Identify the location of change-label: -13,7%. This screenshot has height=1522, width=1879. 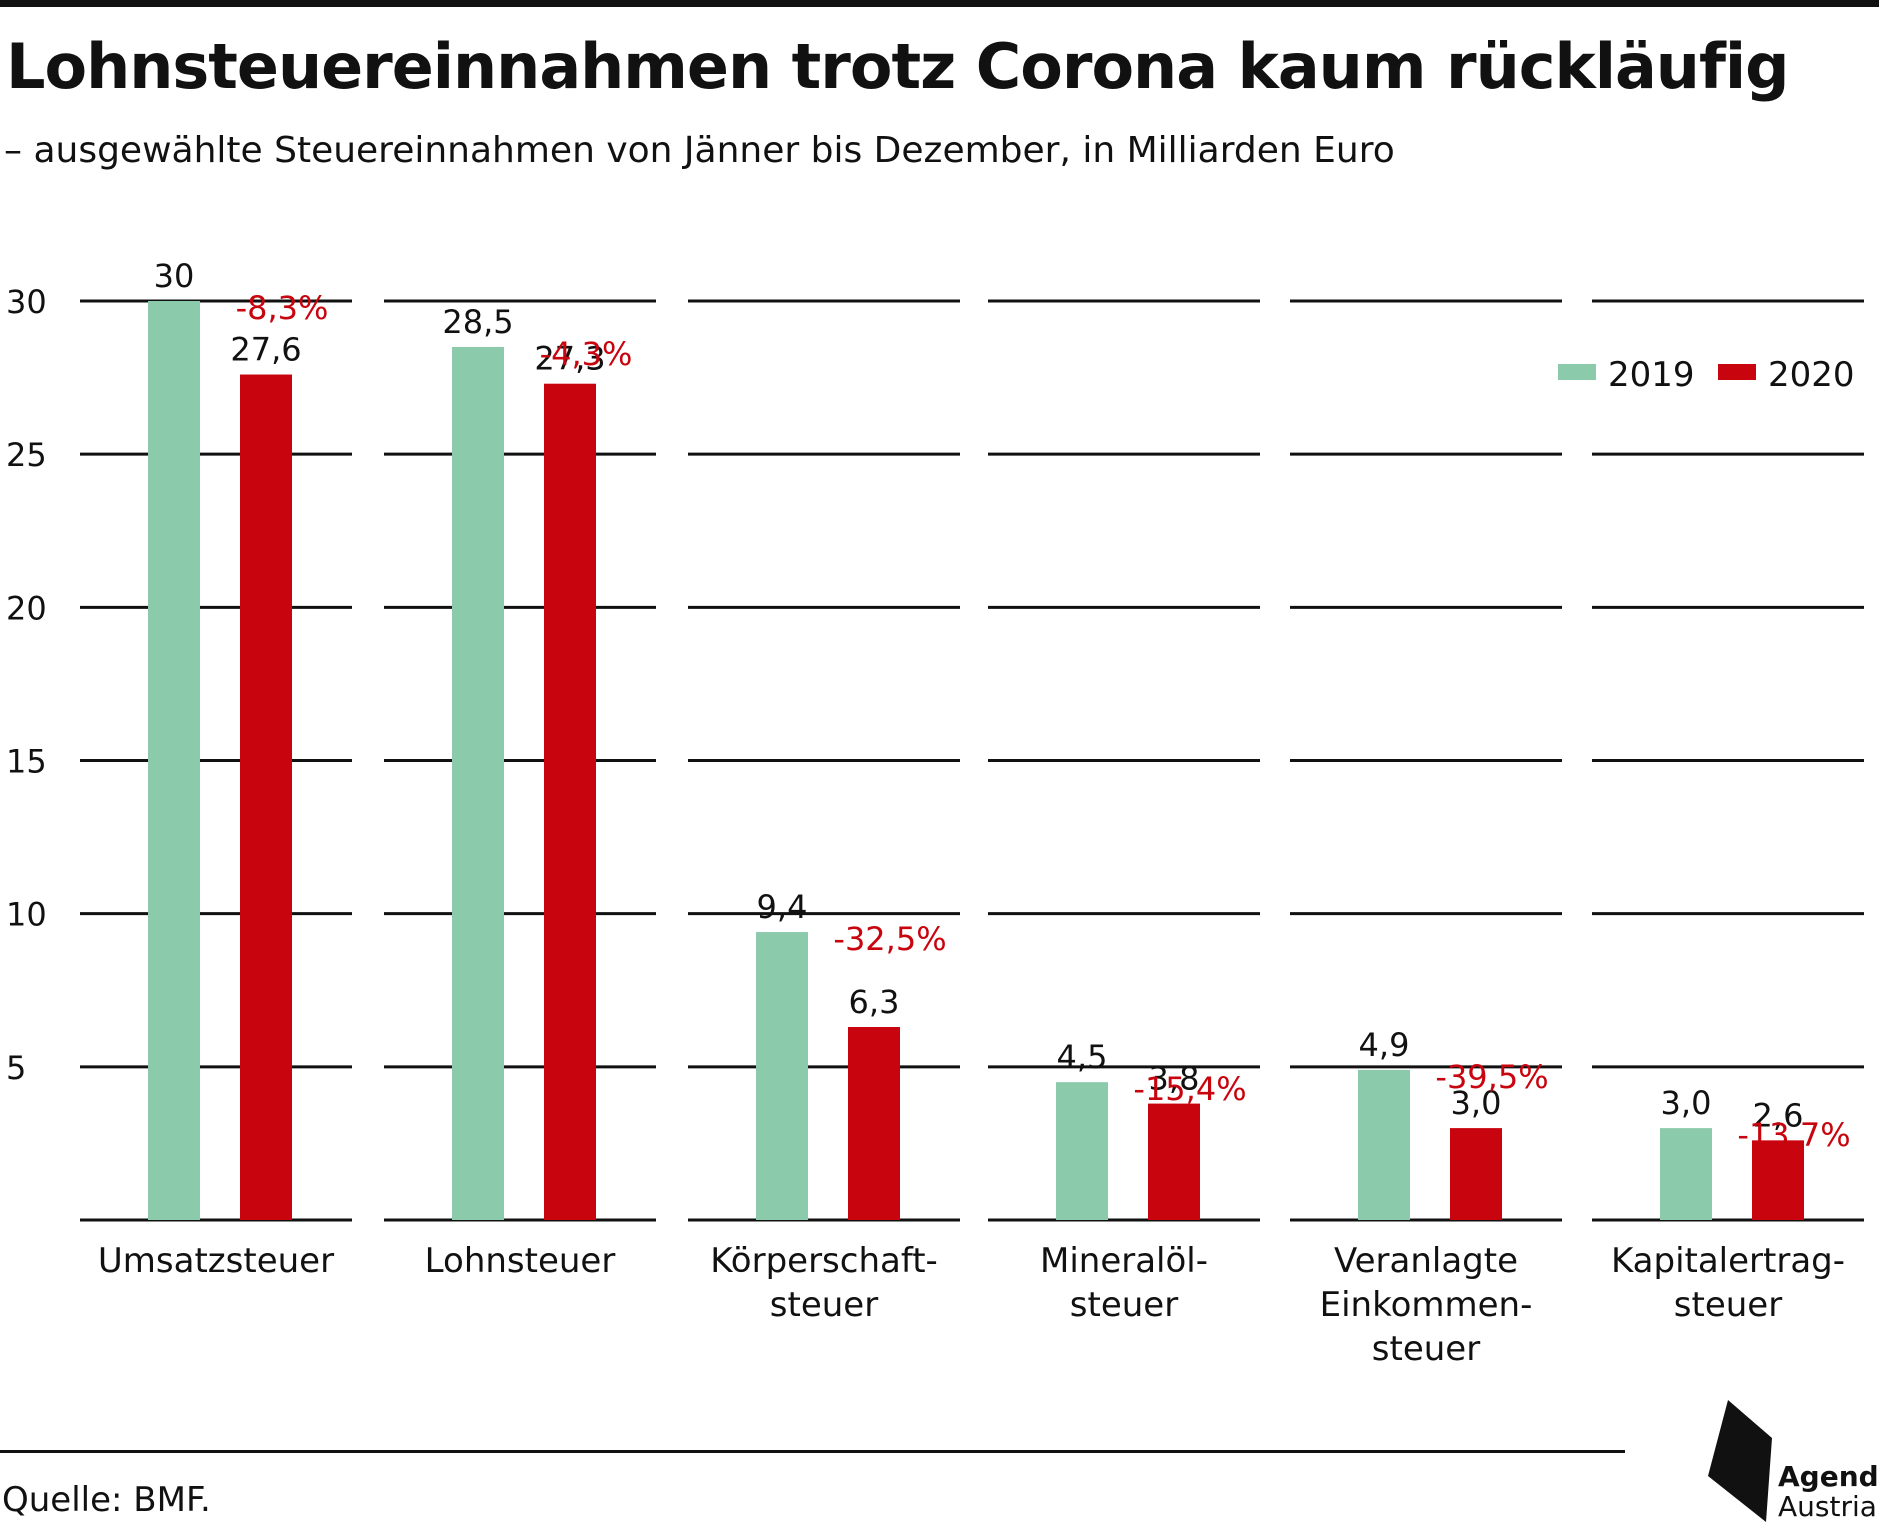
(1793, 1135).